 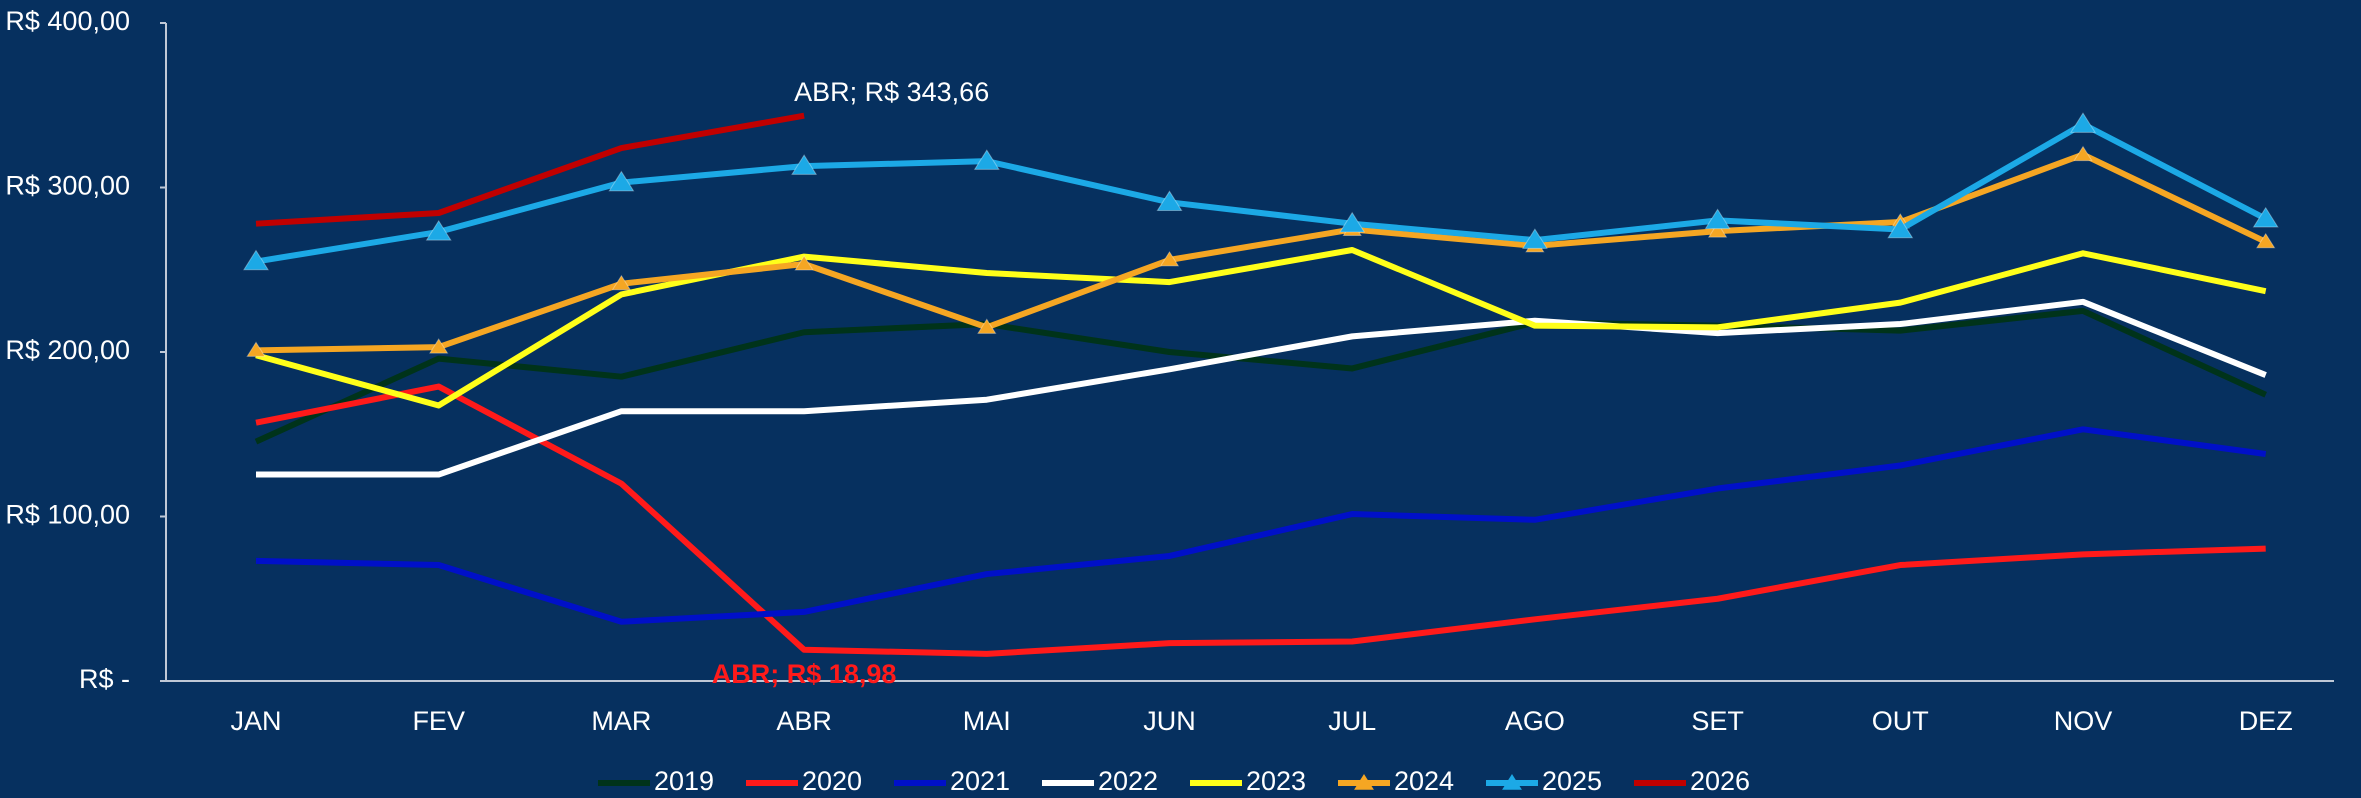 What do you see at coordinates (621, 721) in the screenshot?
I see `x-tick-label: MAR` at bounding box center [621, 721].